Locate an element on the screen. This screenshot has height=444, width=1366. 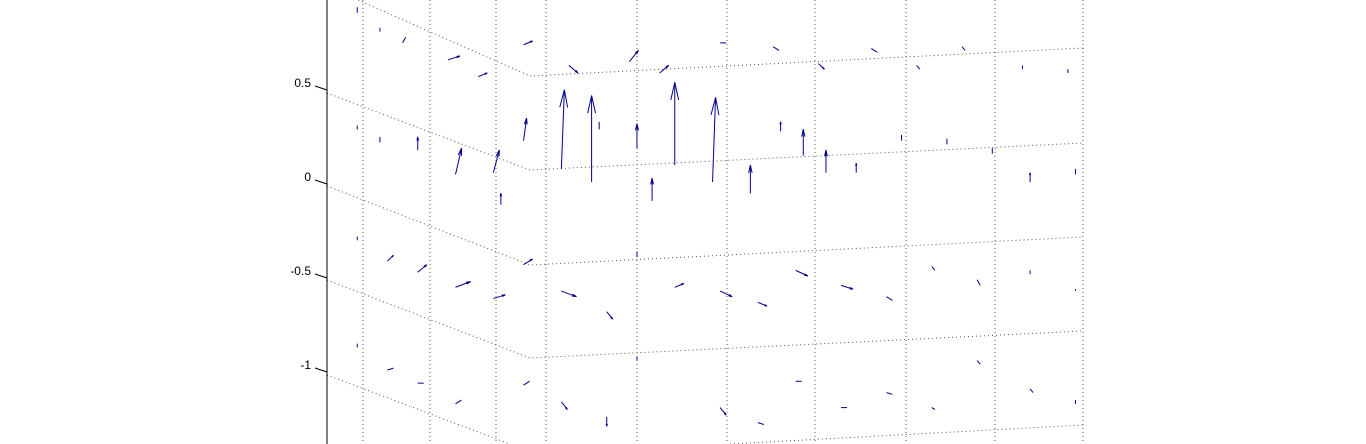
y-tick-mark is located at coordinates (321, 88).